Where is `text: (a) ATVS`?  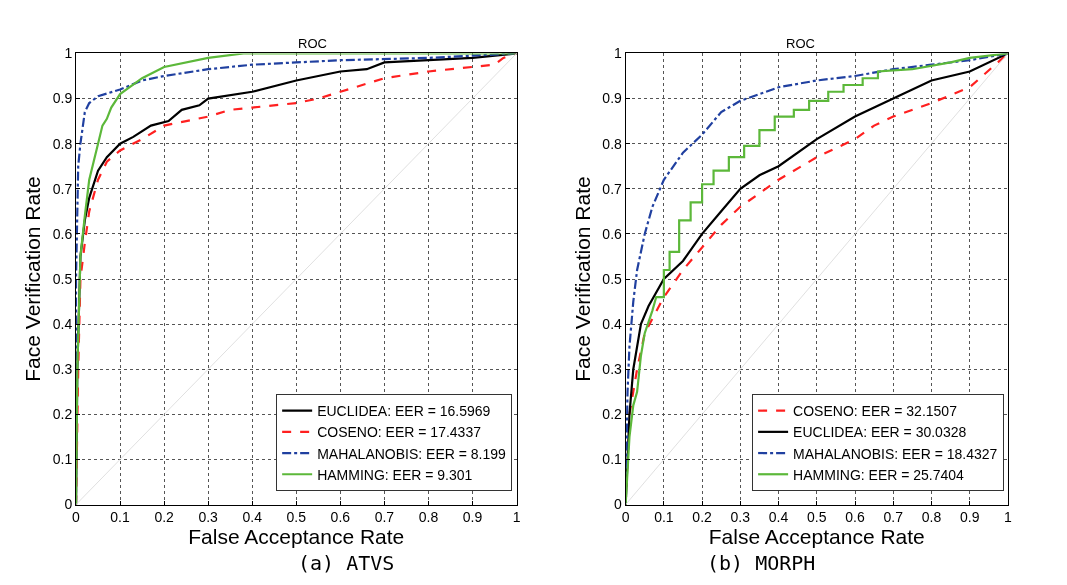 text: (a) ATVS is located at coordinates (346, 563).